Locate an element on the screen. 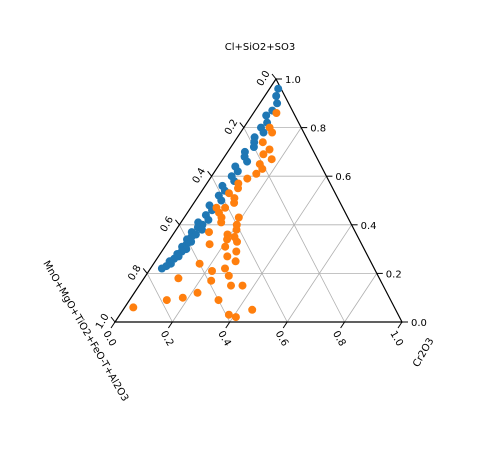 The image size is (485, 461). tick-label-bottom: 0.2 is located at coordinates (166, 338).